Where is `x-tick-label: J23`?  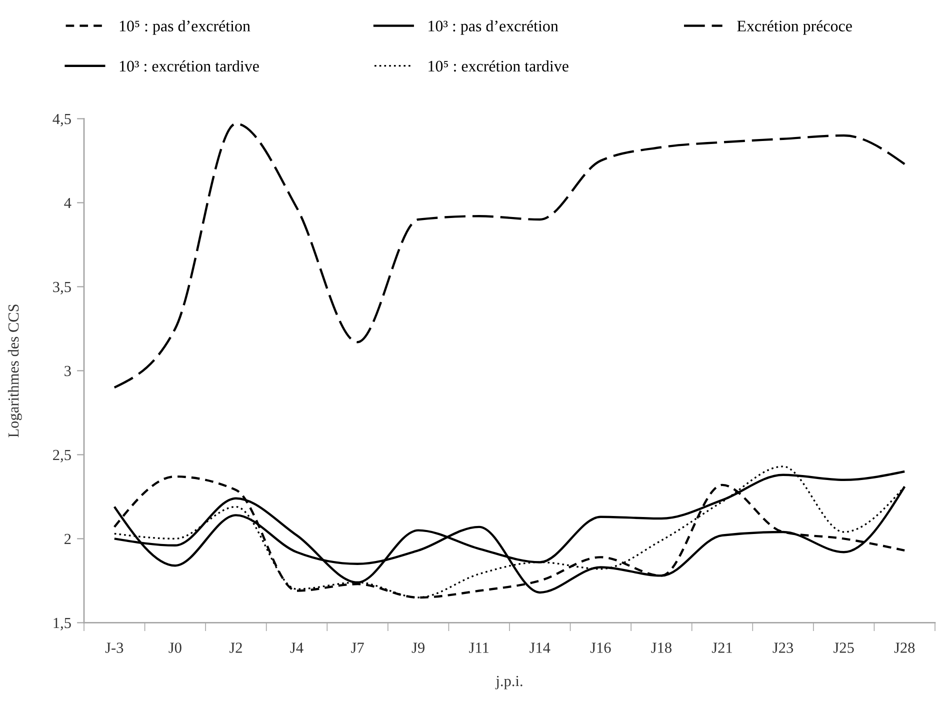
x-tick-label: J23 is located at coordinates (783, 647).